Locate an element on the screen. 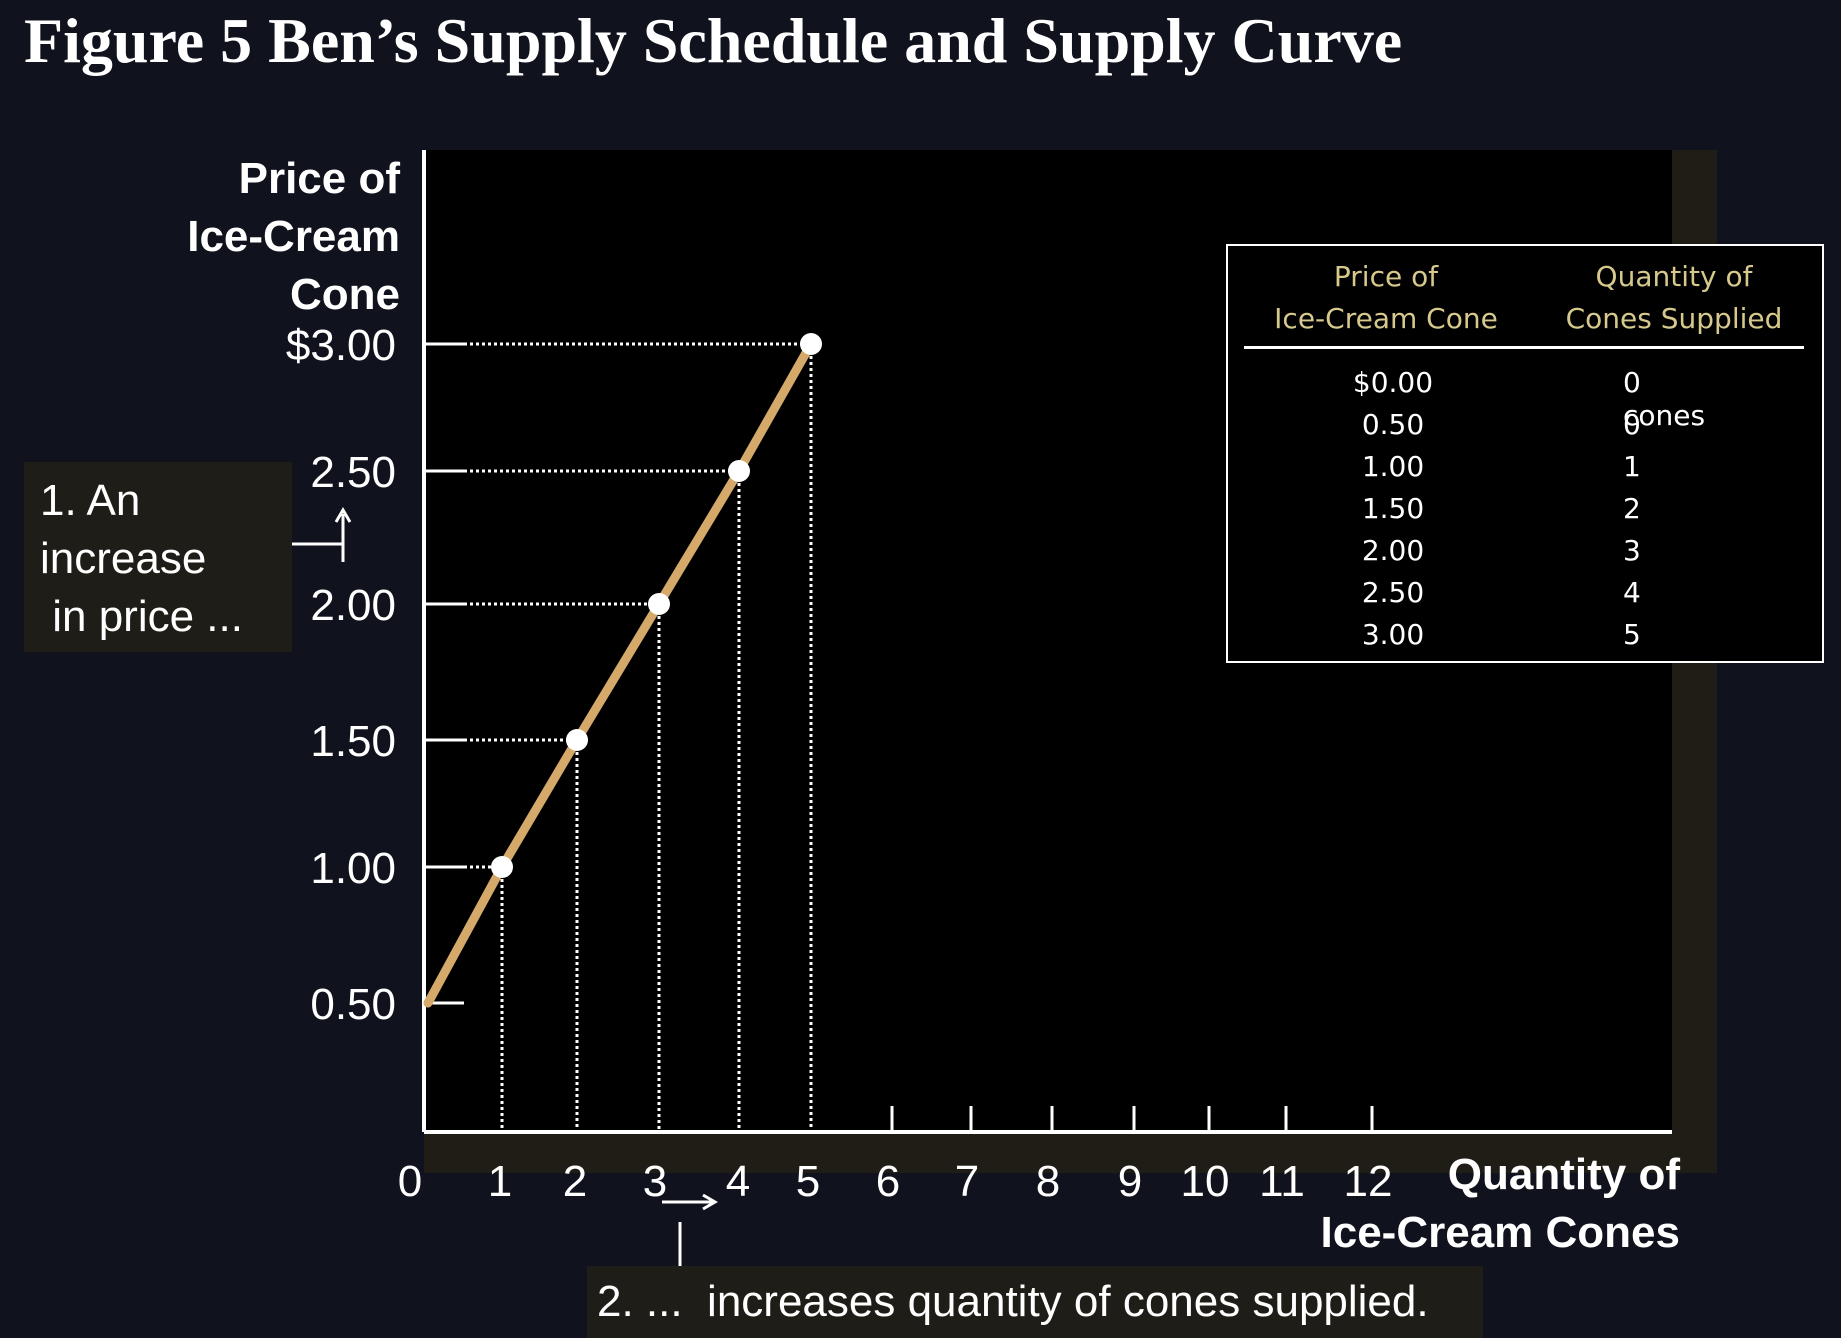 The image size is (1841, 1338). x-tick-label: 7 is located at coordinates (967, 1181).